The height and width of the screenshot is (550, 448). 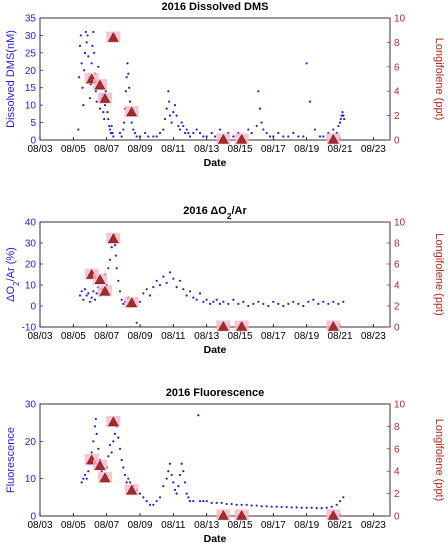 What do you see at coordinates (33, 141) in the screenshot?
I see `y-left-tick-label: 0` at bounding box center [33, 141].